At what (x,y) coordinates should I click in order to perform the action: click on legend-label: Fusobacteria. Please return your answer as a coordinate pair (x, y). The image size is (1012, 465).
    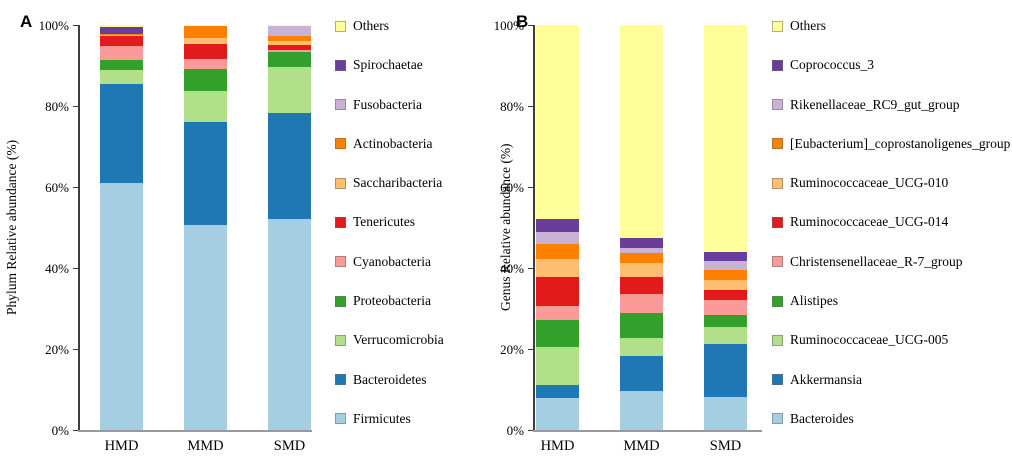
    Looking at the image, I should click on (387, 104).